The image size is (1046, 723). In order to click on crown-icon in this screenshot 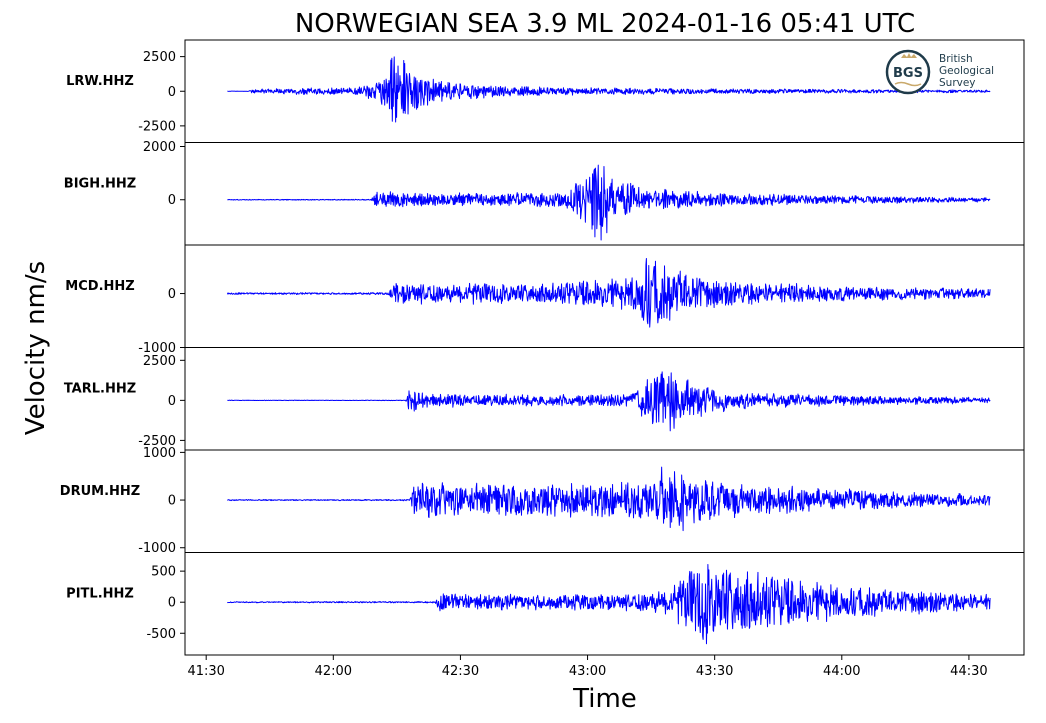, I will do `click(909, 55)`.